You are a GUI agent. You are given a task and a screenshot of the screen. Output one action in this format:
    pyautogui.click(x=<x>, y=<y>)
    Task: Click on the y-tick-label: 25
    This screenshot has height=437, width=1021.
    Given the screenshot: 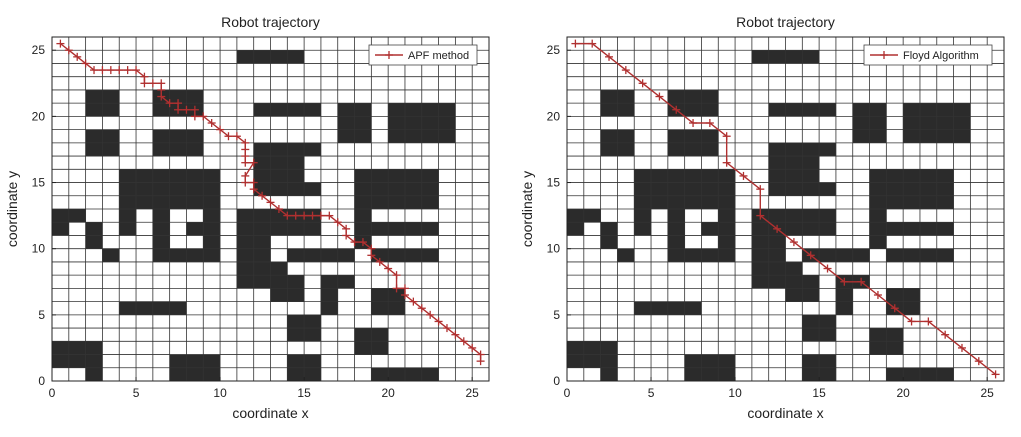 What is the action you would take?
    pyautogui.click(x=39, y=50)
    